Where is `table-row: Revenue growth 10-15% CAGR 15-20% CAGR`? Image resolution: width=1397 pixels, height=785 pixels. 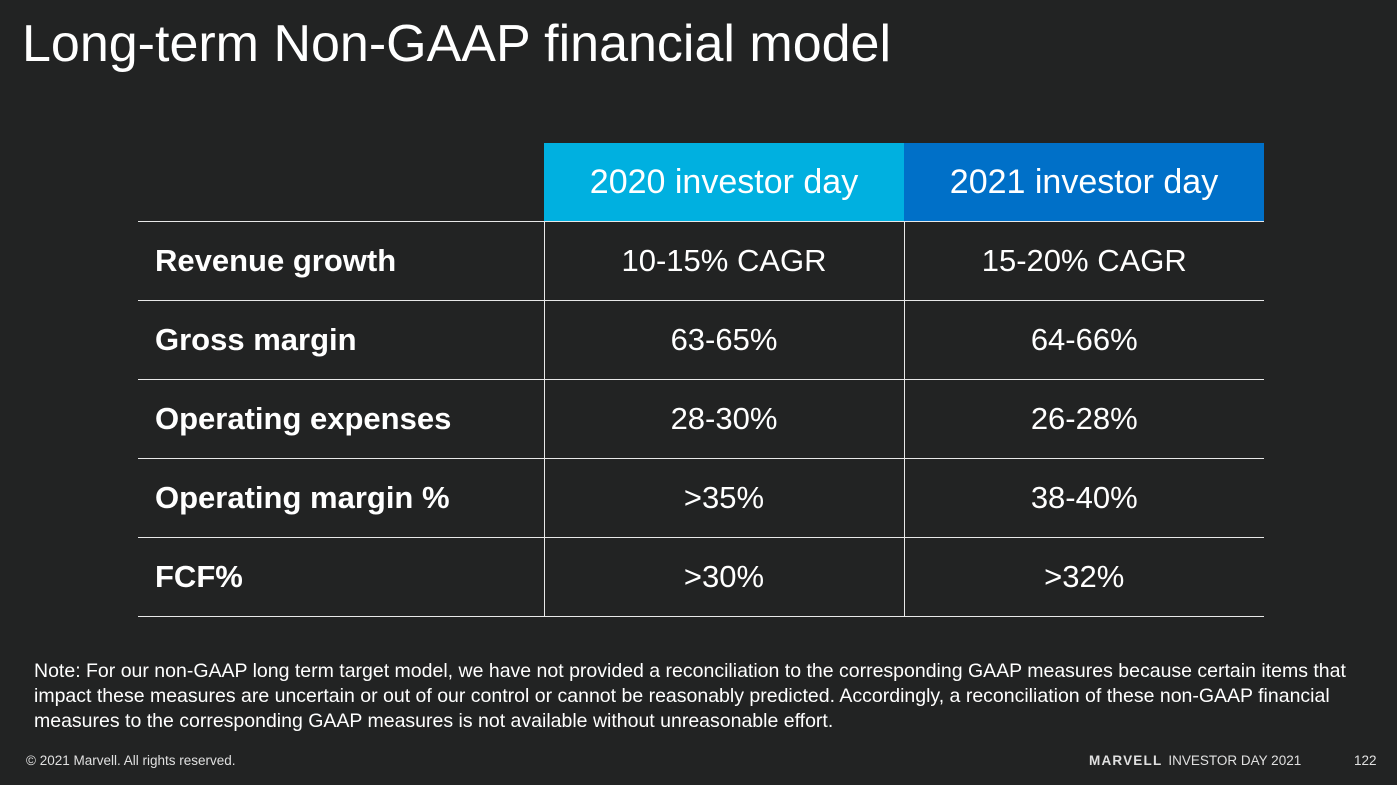
table-row: Revenue growth 10-15% CAGR 15-20% CAGR is located at coordinates (701, 261).